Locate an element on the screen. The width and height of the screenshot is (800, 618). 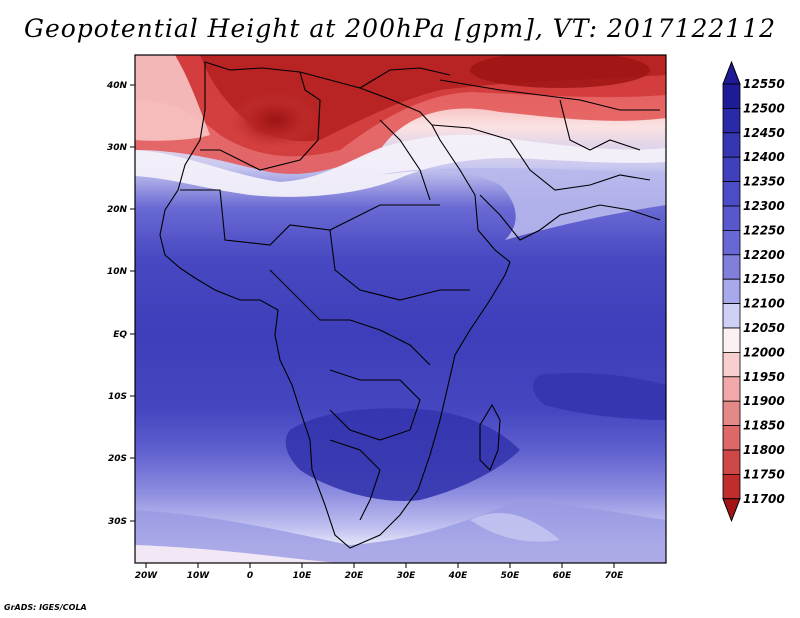
colorbar-label: 11850 is located at coordinates (764, 426).